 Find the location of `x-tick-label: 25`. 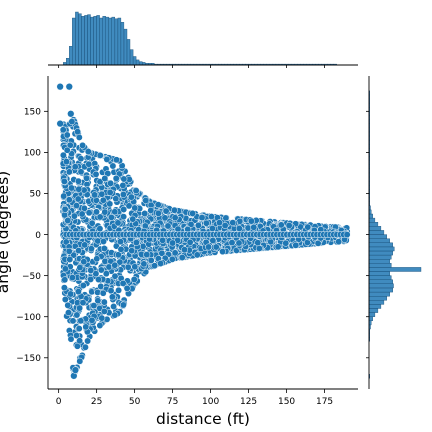

x-tick-label: 25 is located at coordinates (96, 402).